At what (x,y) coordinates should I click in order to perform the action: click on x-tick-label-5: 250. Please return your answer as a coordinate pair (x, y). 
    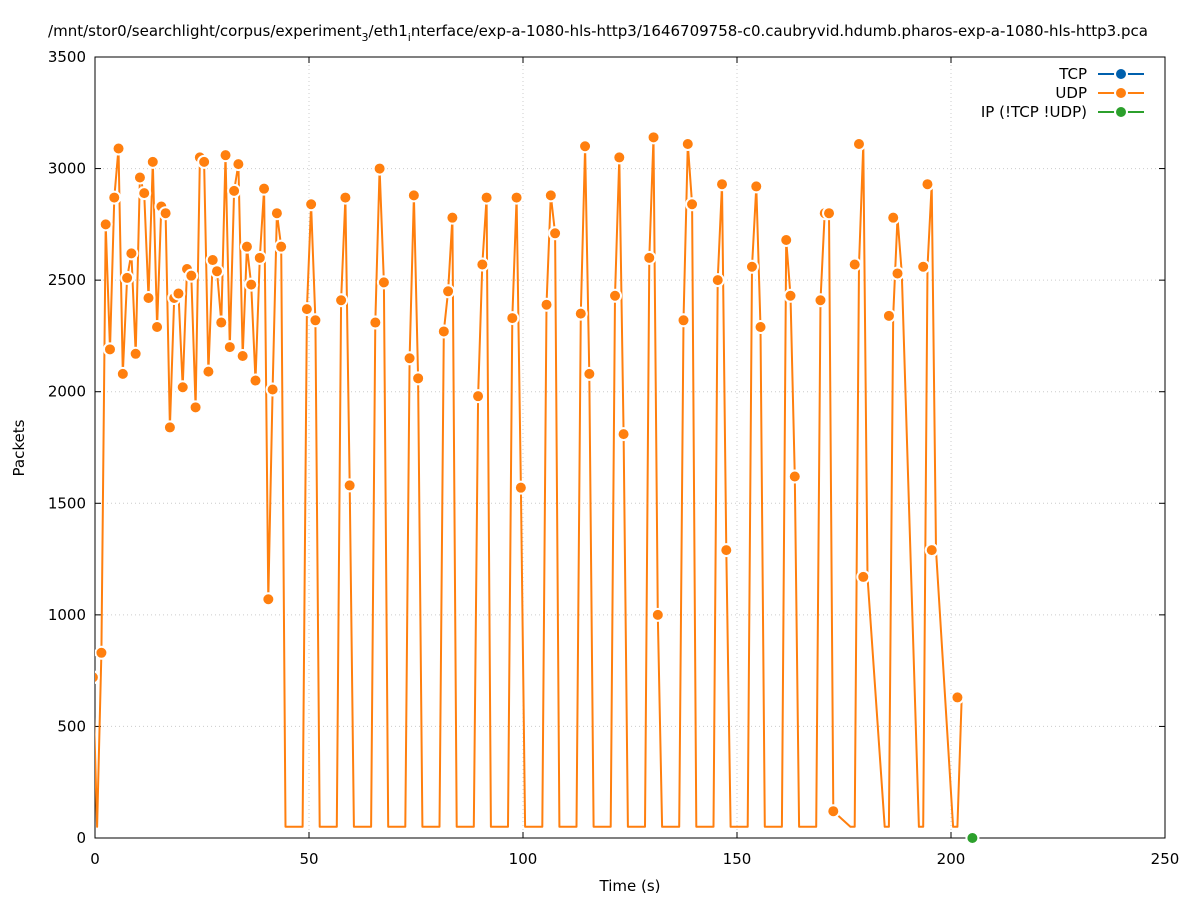
    Looking at the image, I should click on (1165, 859).